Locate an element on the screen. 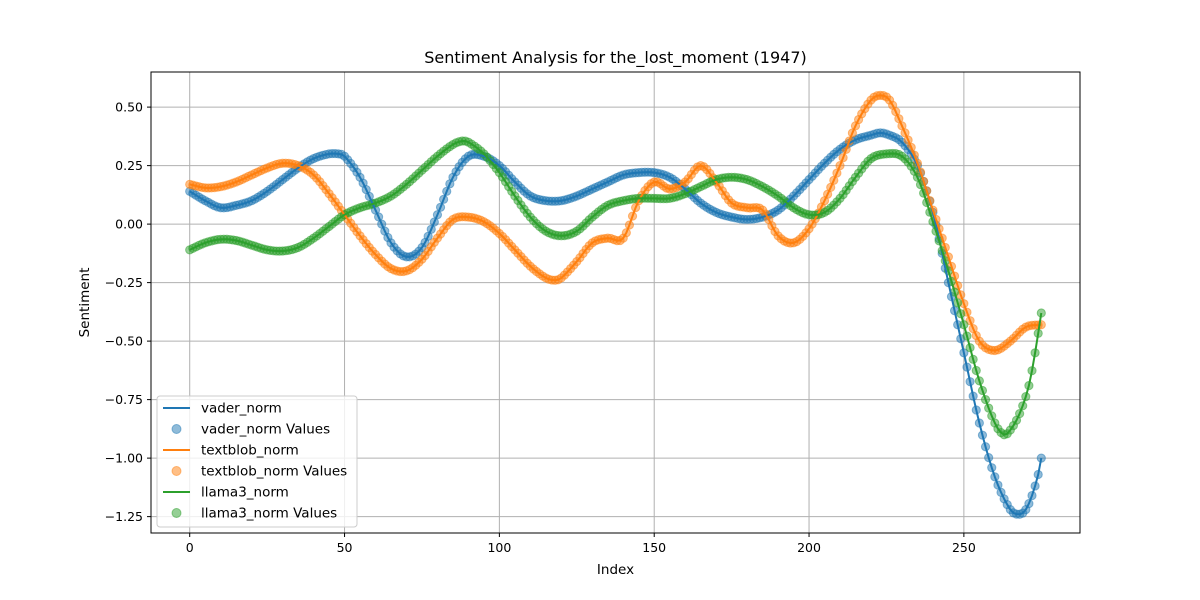  x-tick-label: 150 is located at coordinates (654, 547).